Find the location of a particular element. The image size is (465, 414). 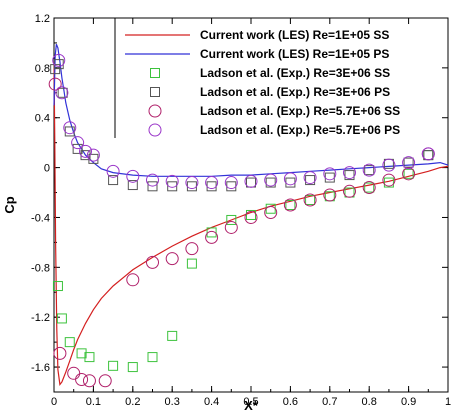

y-tick-label: 0 is located at coordinates (47, 169).